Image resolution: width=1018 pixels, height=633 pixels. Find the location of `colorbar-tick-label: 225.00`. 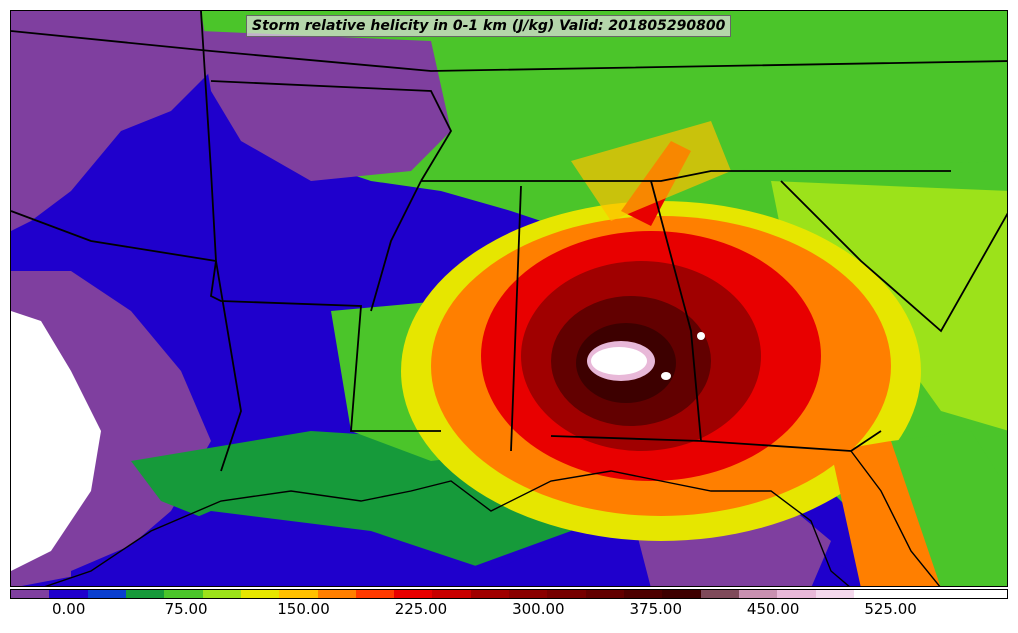

colorbar-tick-label: 225.00 is located at coordinates (421, 609).